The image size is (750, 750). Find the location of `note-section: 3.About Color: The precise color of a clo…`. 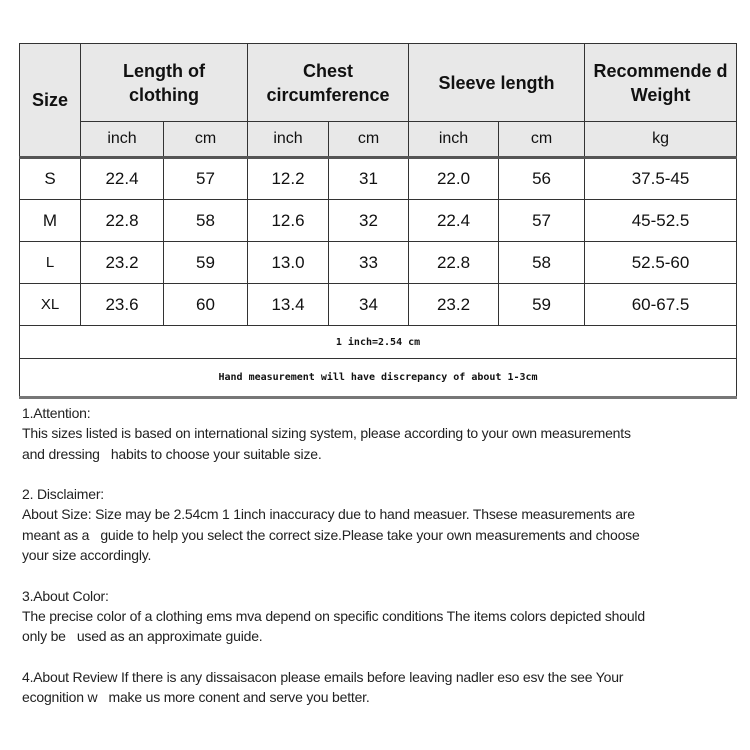

note-section: 3.About Color: The precise color of a clo… is located at coordinates (382, 616).